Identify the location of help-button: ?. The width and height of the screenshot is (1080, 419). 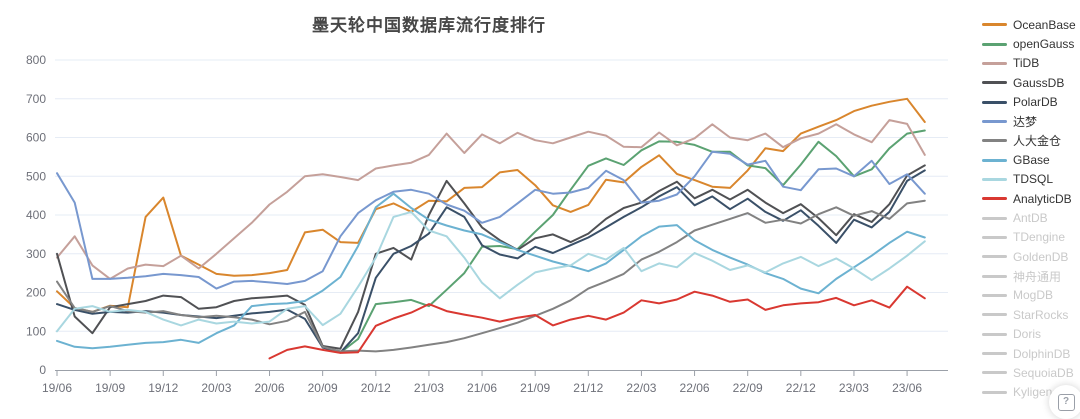
(1064, 402).